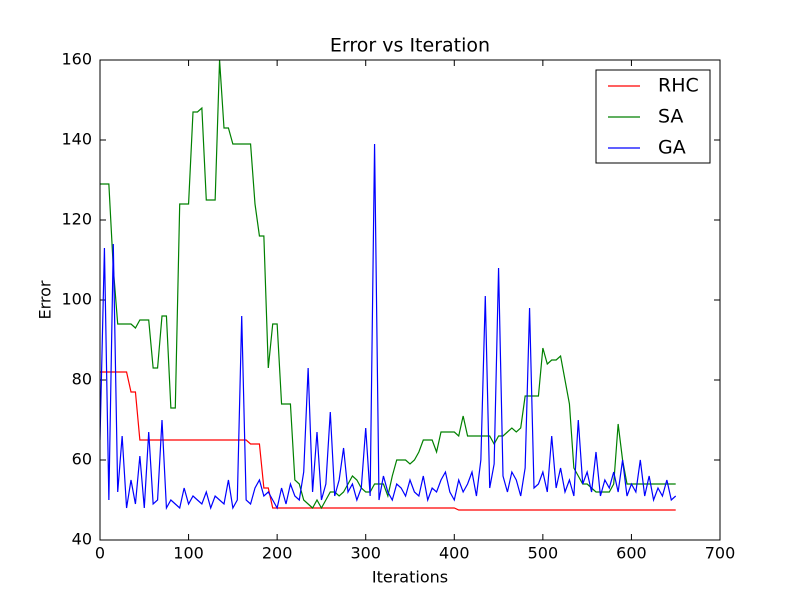 This screenshot has height=604, width=800. What do you see at coordinates (670, 117) in the screenshot?
I see `legend-label: SA` at bounding box center [670, 117].